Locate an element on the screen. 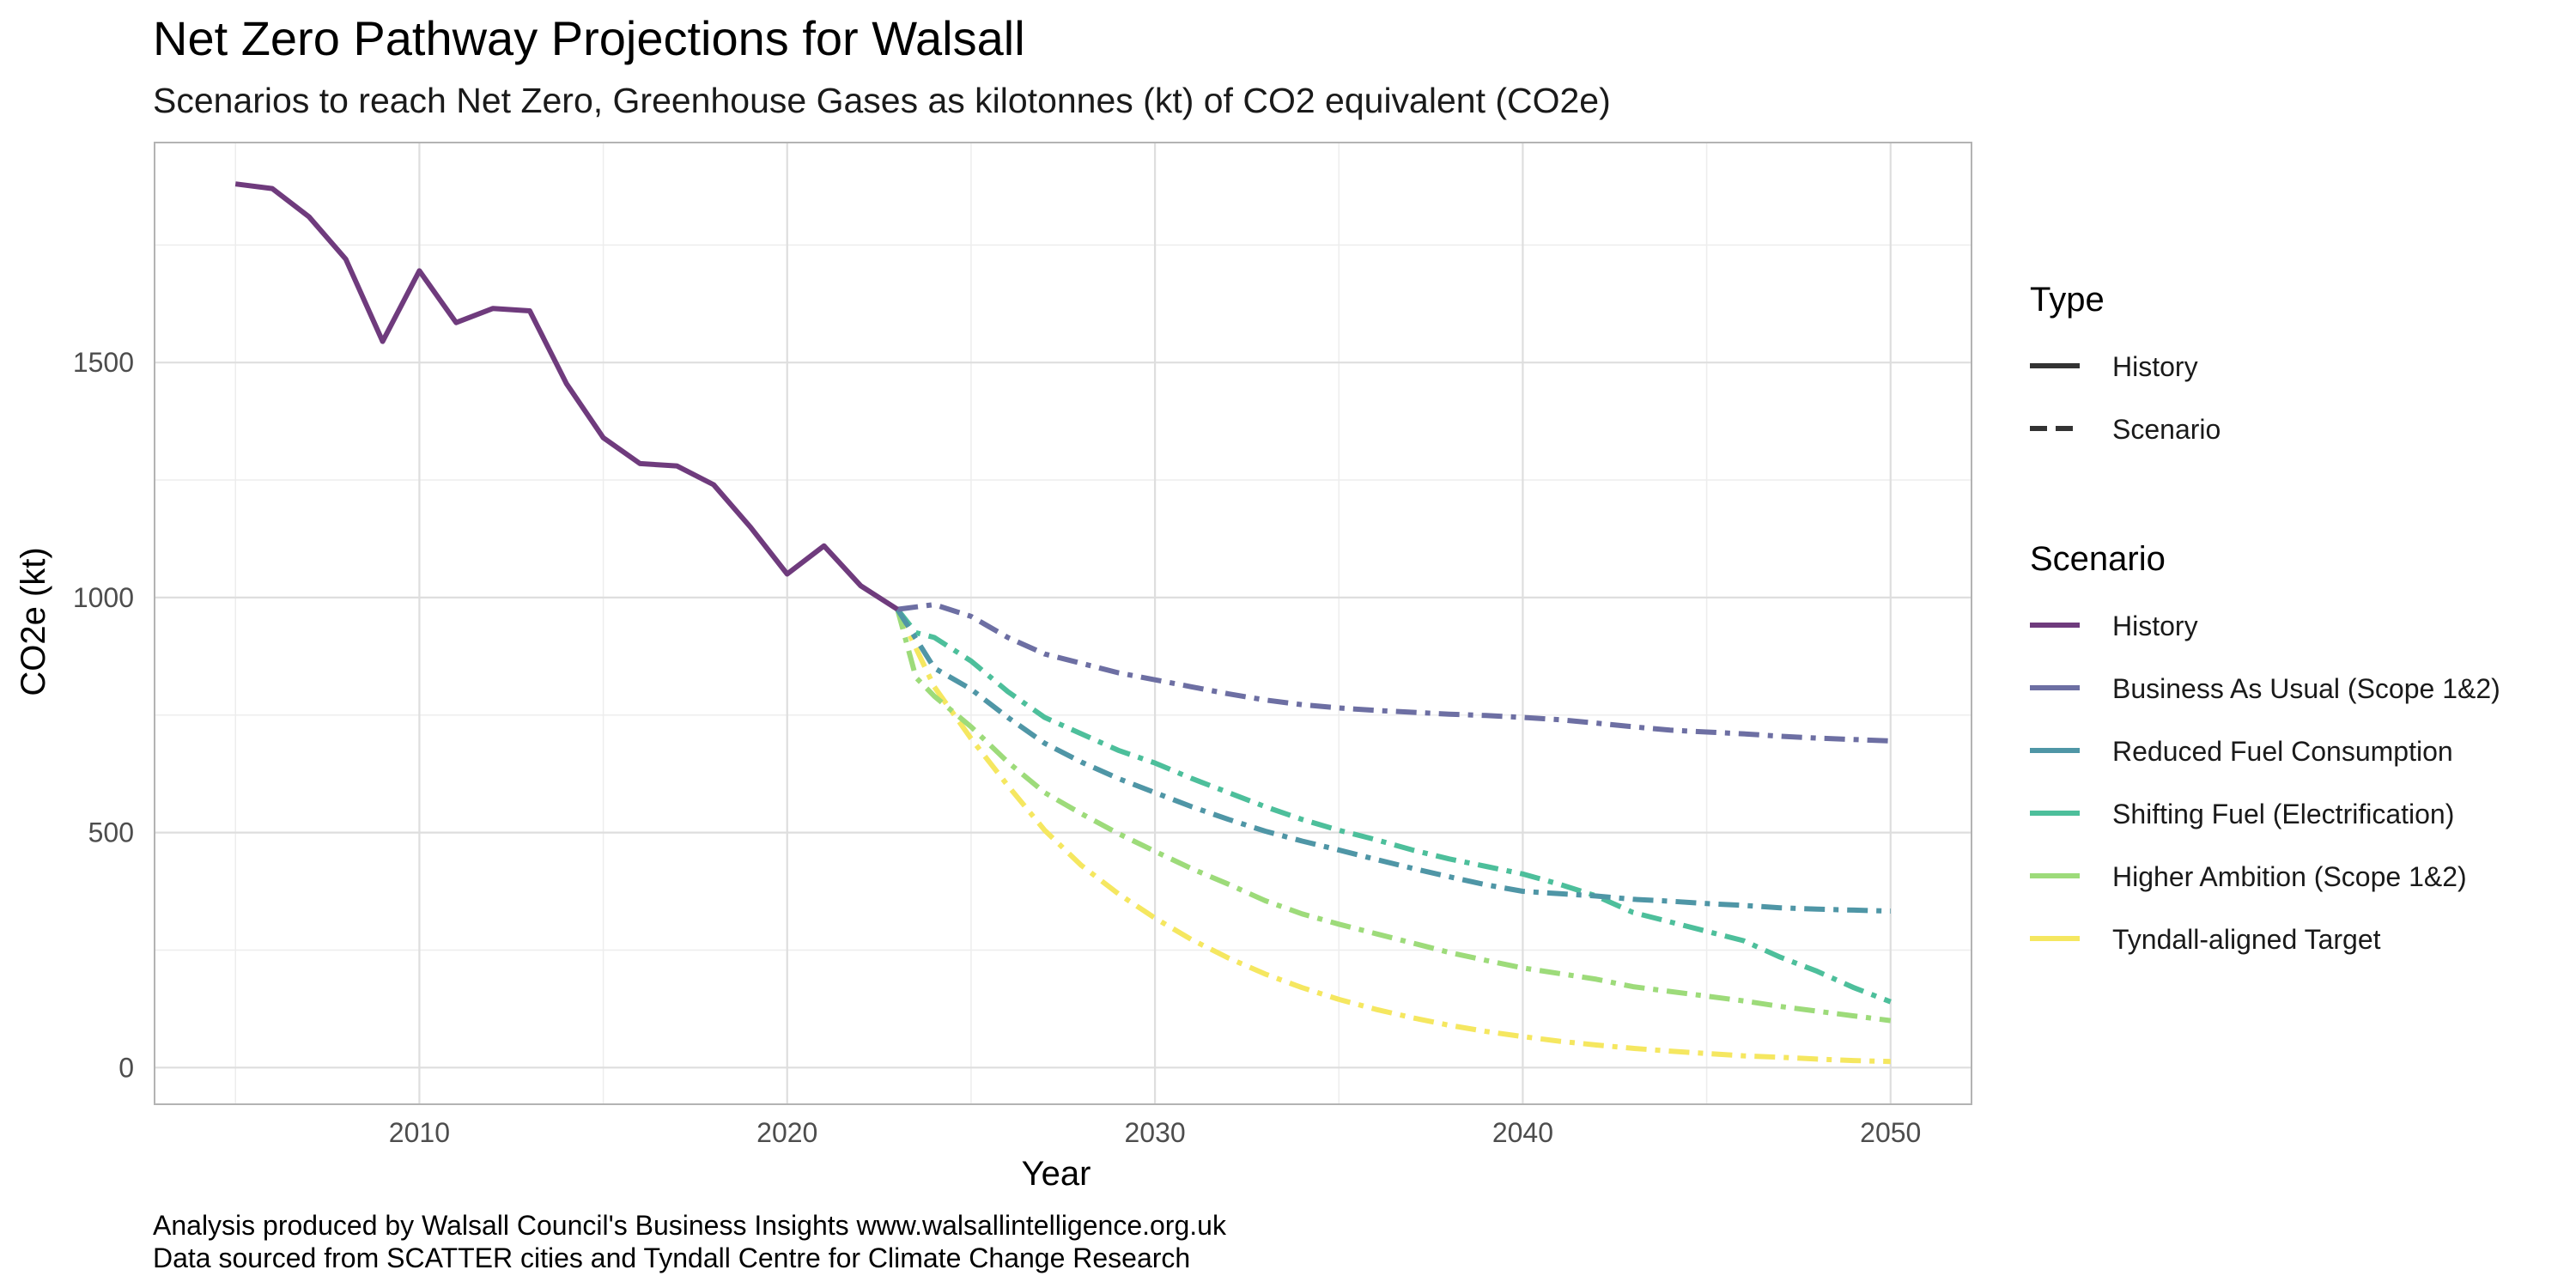  chart-title: Net Zero Pathway Projections for Walsall is located at coordinates (589, 38).